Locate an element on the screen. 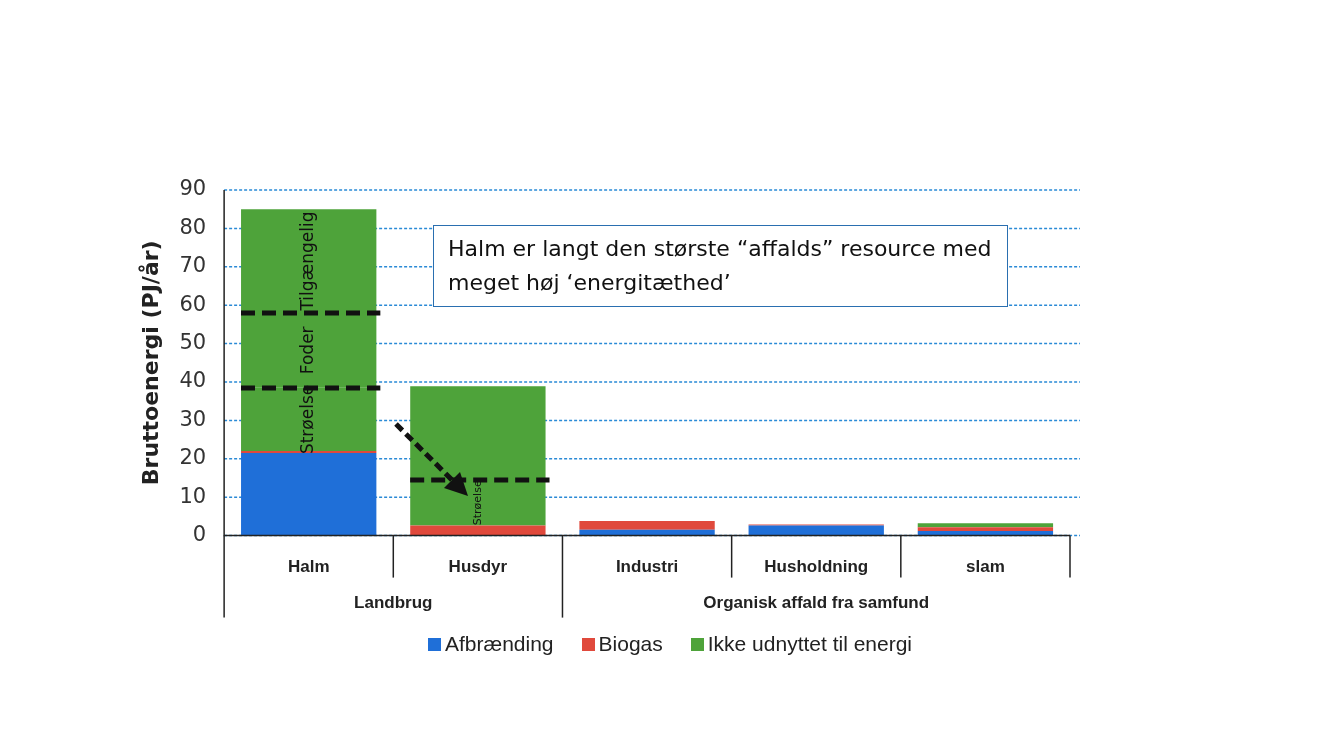 This screenshot has height=750, width=1333. y-tick-label: 60 is located at coordinates (193, 303).